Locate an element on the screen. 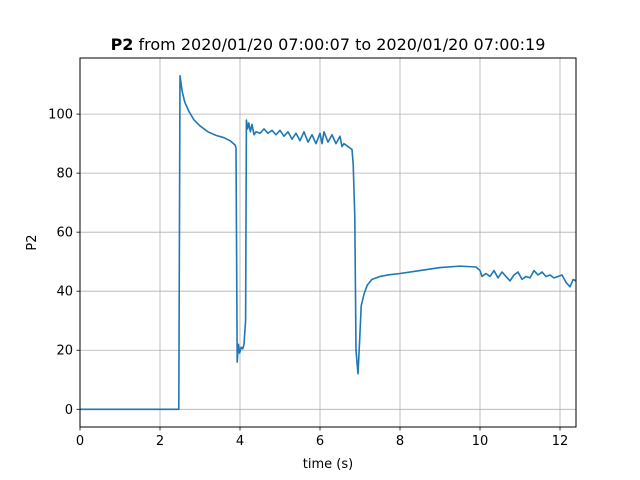 The height and width of the screenshot is (480, 640). y-axis-label: P2 is located at coordinates (32, 242).